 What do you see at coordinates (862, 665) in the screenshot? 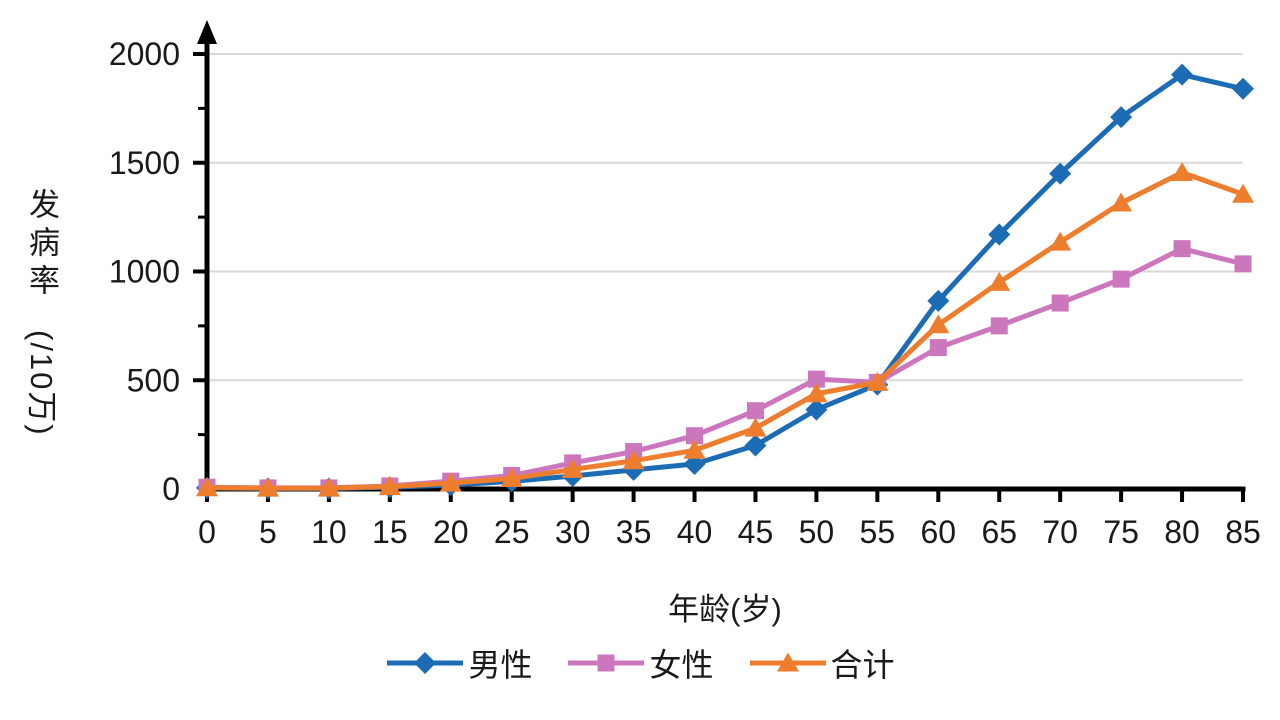
I see `legend-label: 合计` at bounding box center [862, 665].